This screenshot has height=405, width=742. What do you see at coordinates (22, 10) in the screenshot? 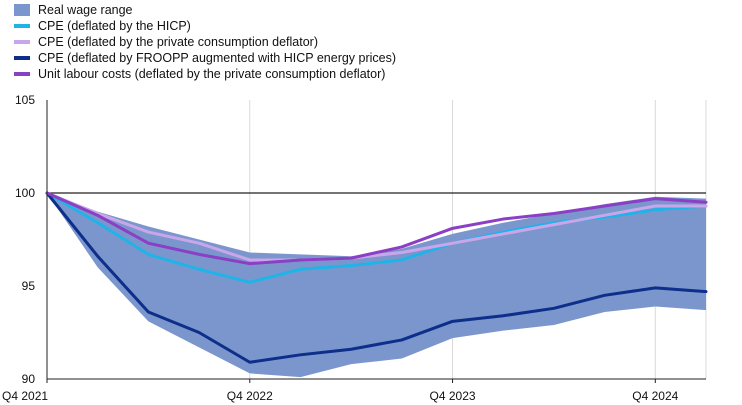
I see `legend-swatch-band` at bounding box center [22, 10].